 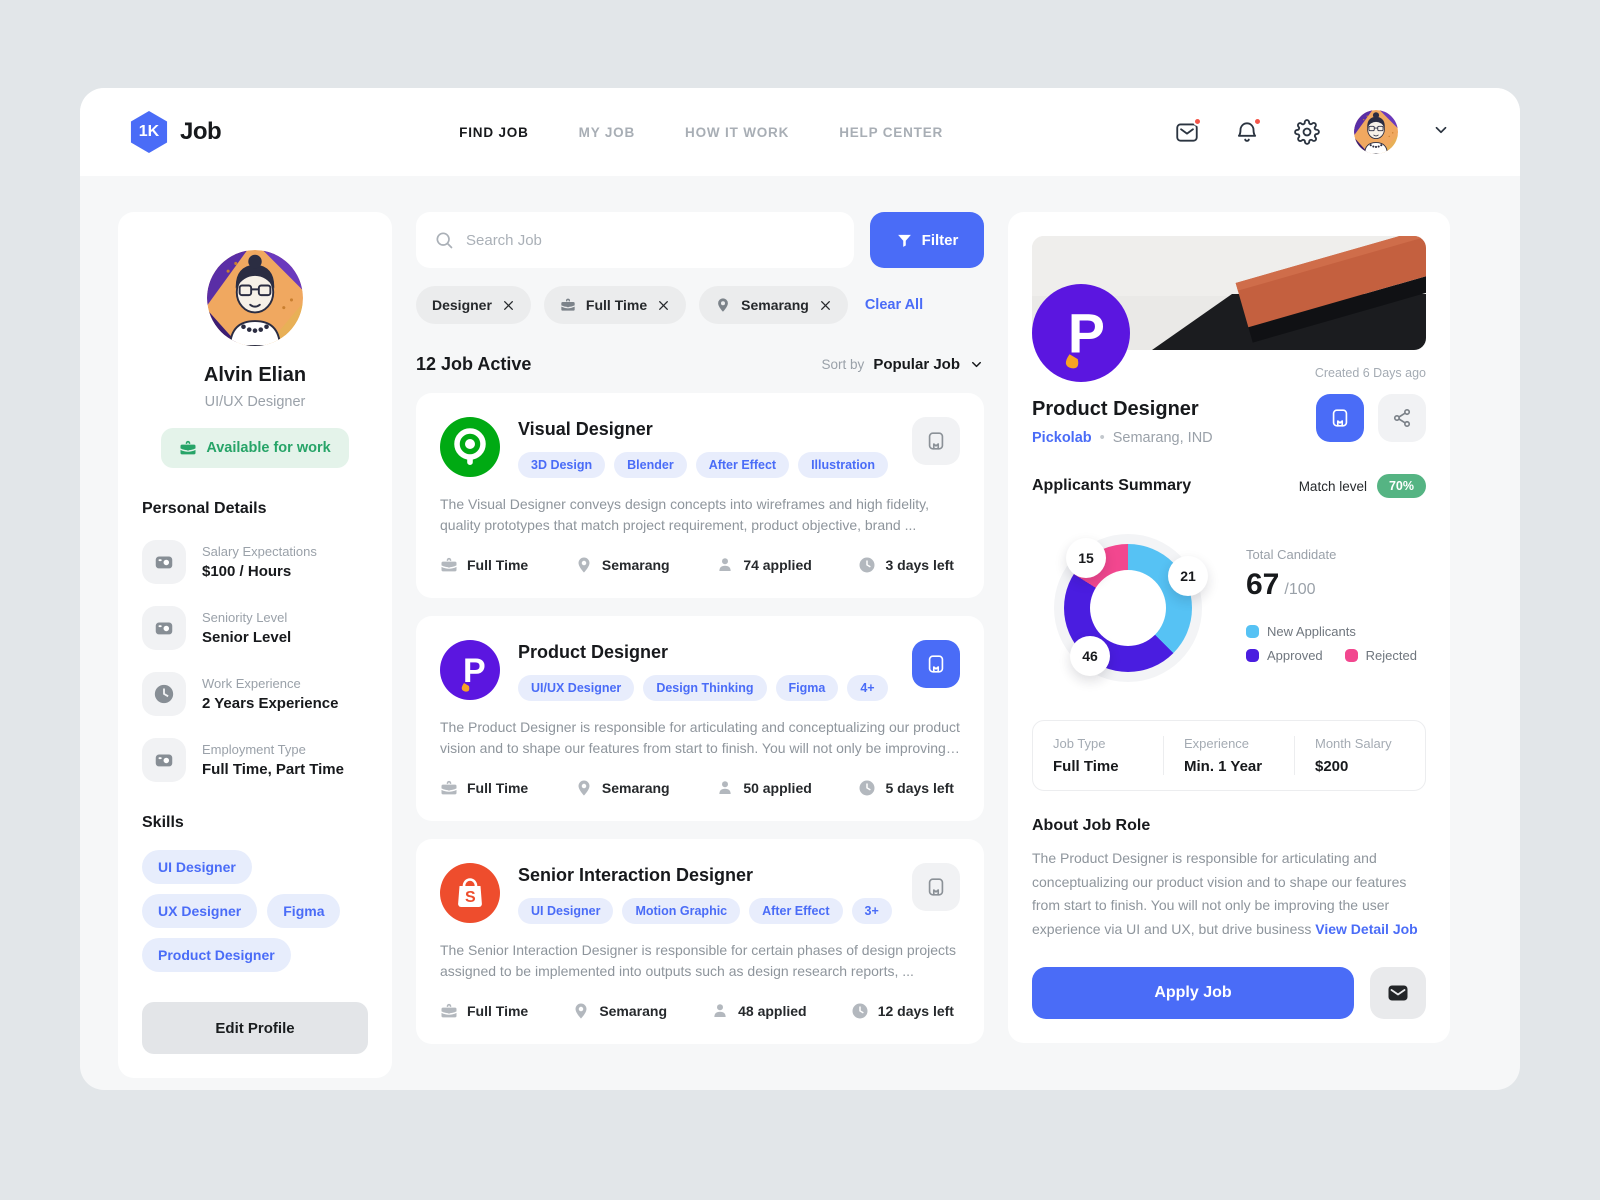 What do you see at coordinates (1193, 993) in the screenshot?
I see `apply-job-button: Apply Job` at bounding box center [1193, 993].